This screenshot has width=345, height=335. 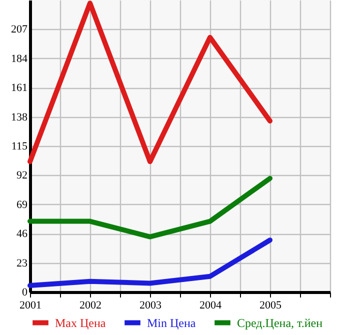 What do you see at coordinates (80, 323) in the screenshot?
I see `legend-label: Max Цена` at bounding box center [80, 323].